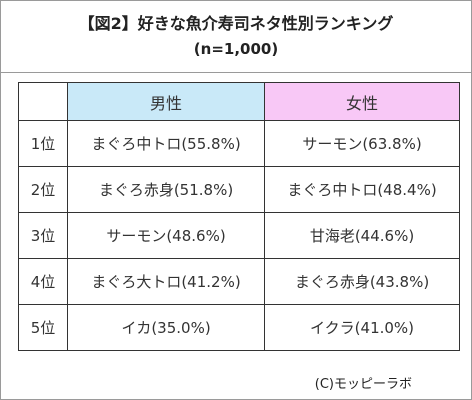 The width and height of the screenshot is (472, 400). Describe the element at coordinates (236, 72) in the screenshot. I see `title-divider` at that location.